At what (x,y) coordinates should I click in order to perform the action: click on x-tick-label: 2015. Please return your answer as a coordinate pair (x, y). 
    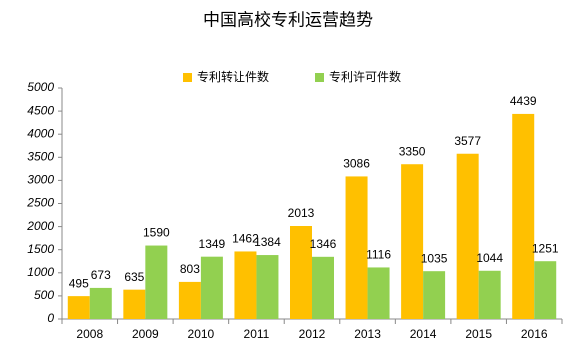
    Looking at the image, I should click on (478, 334).